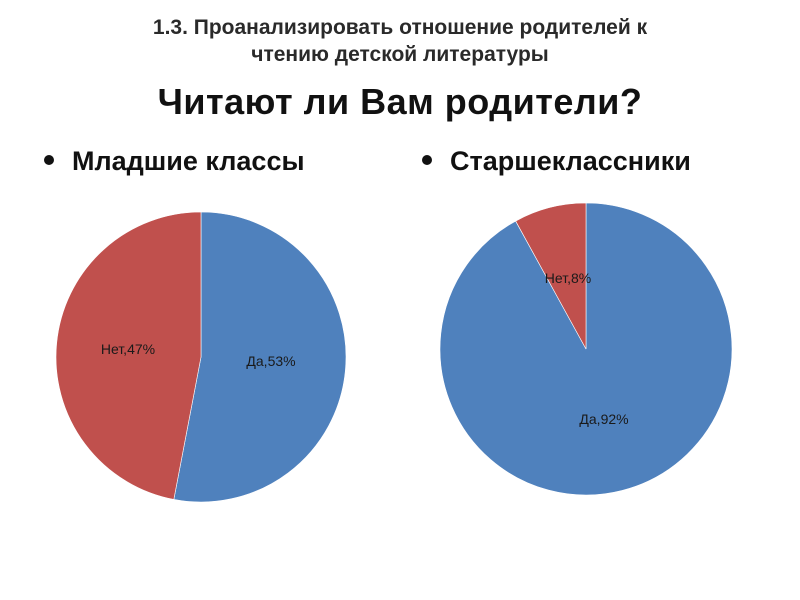  Describe the element at coordinates (270, 361) in the screenshot. I see `pie-junior-data-label-yes: Да,53%` at that location.